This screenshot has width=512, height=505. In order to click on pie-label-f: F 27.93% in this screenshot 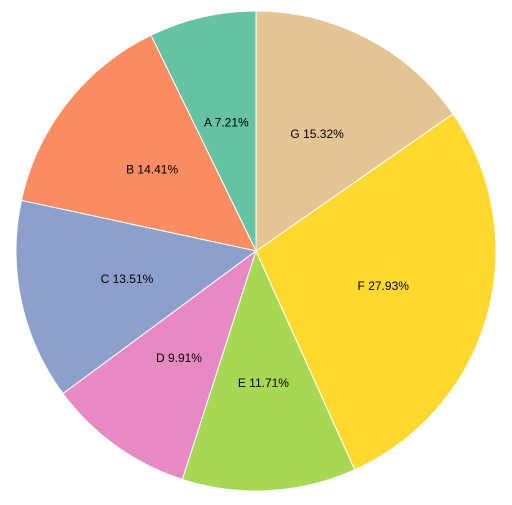, I will do `click(384, 286)`.